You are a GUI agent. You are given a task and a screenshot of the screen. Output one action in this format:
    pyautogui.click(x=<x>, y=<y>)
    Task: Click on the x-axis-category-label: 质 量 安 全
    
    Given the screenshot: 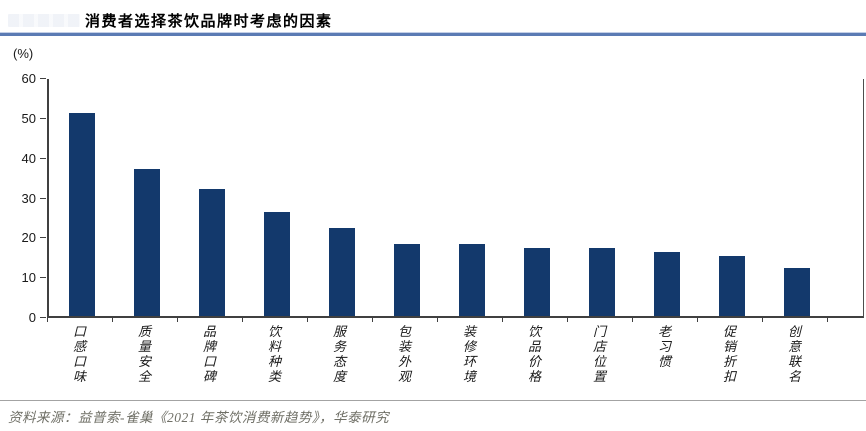 What is the action you would take?
    pyautogui.click(x=144, y=354)
    